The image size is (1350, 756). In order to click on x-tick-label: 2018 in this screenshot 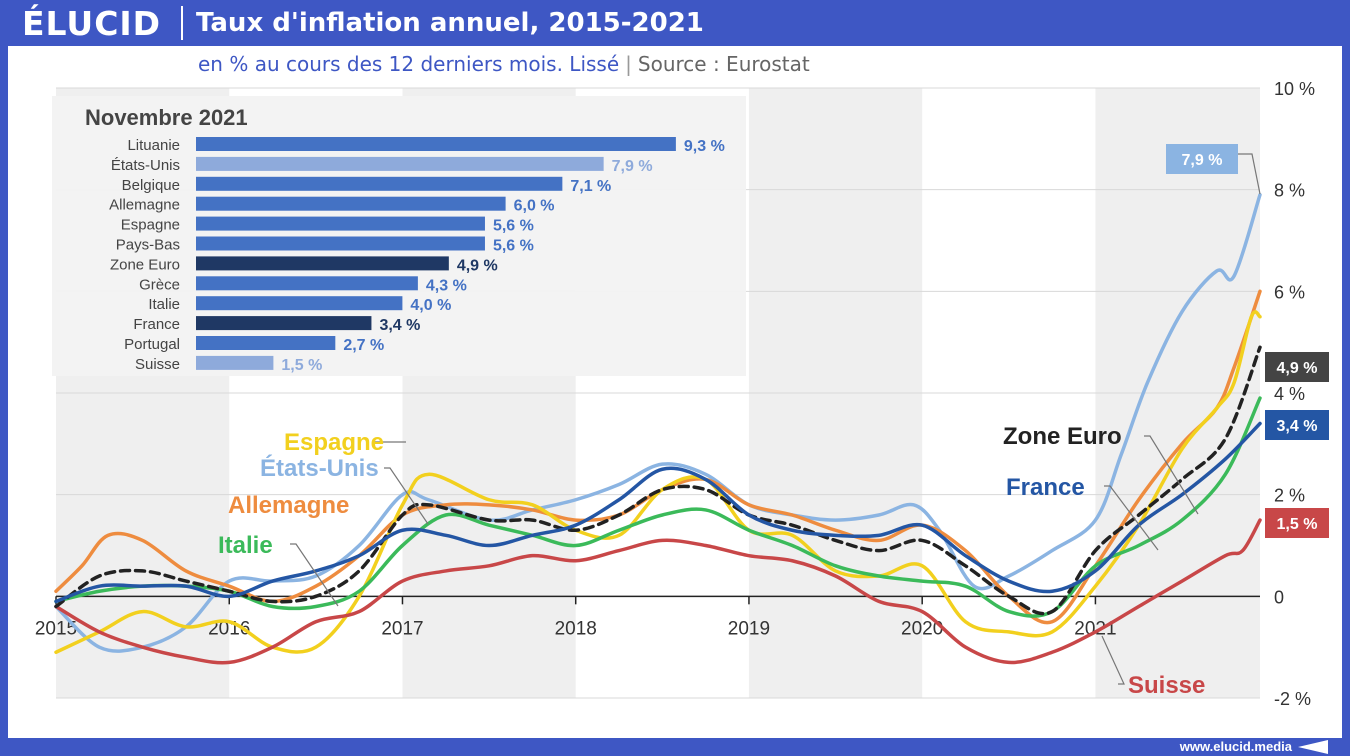, I will do `click(576, 628)`.